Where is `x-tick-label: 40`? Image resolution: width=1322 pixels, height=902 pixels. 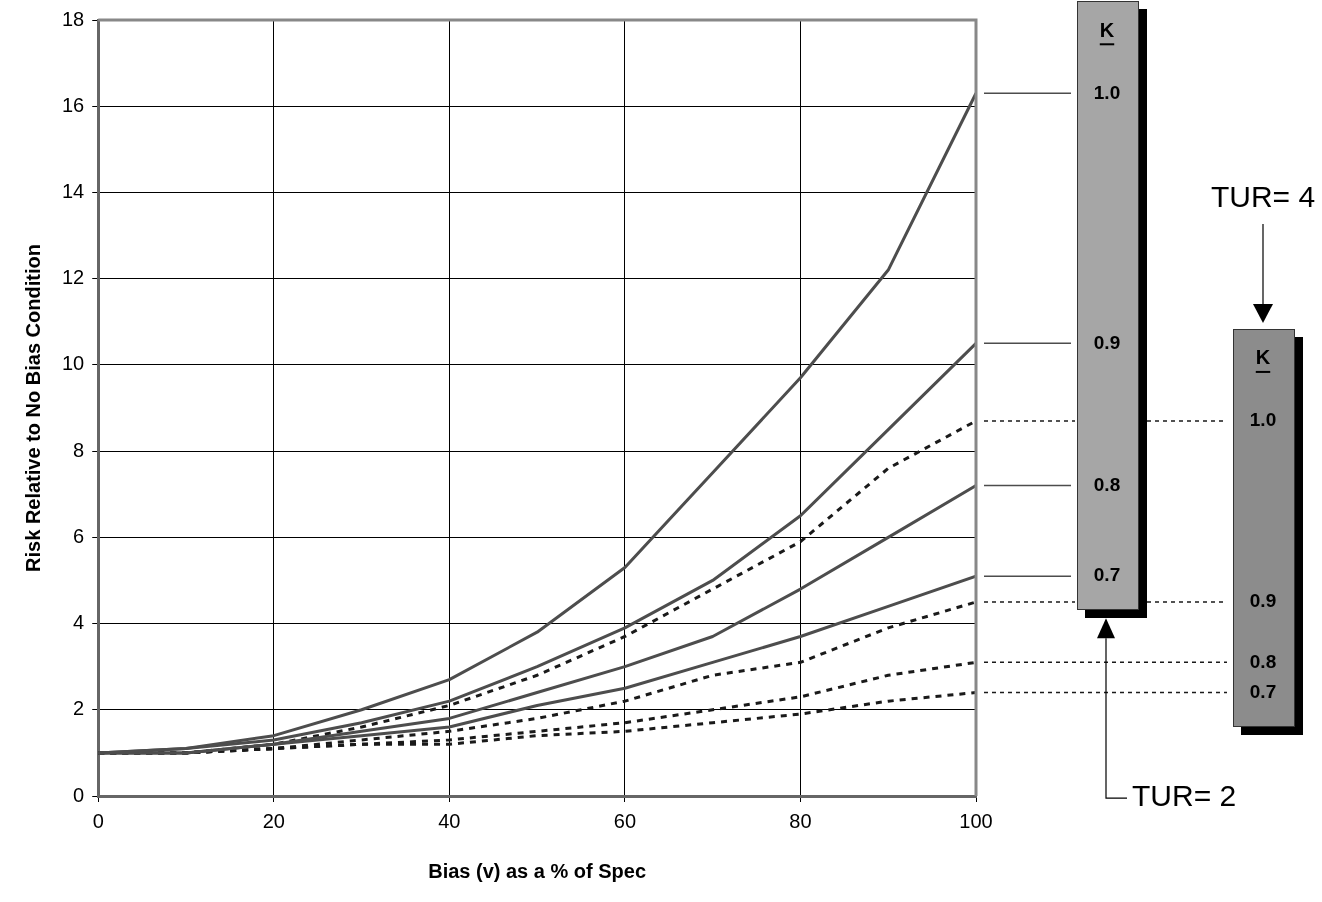 x-tick-label: 40 is located at coordinates (449, 820).